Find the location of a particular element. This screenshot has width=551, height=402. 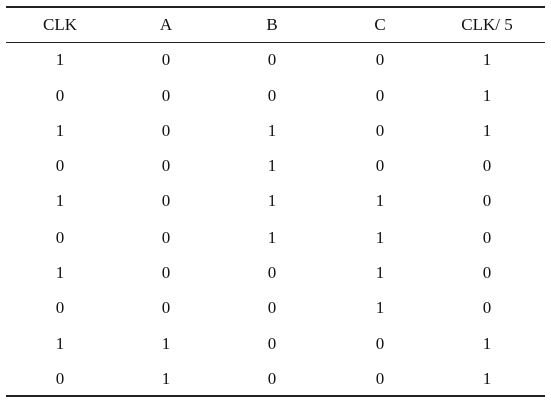

header-cell: A is located at coordinates (166, 24).